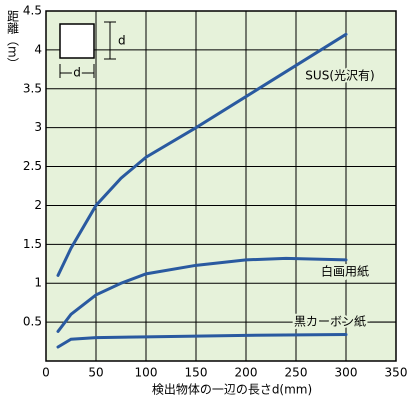  Describe the element at coordinates (38, 49) in the screenshot. I see `y-tick-label: 4` at that location.